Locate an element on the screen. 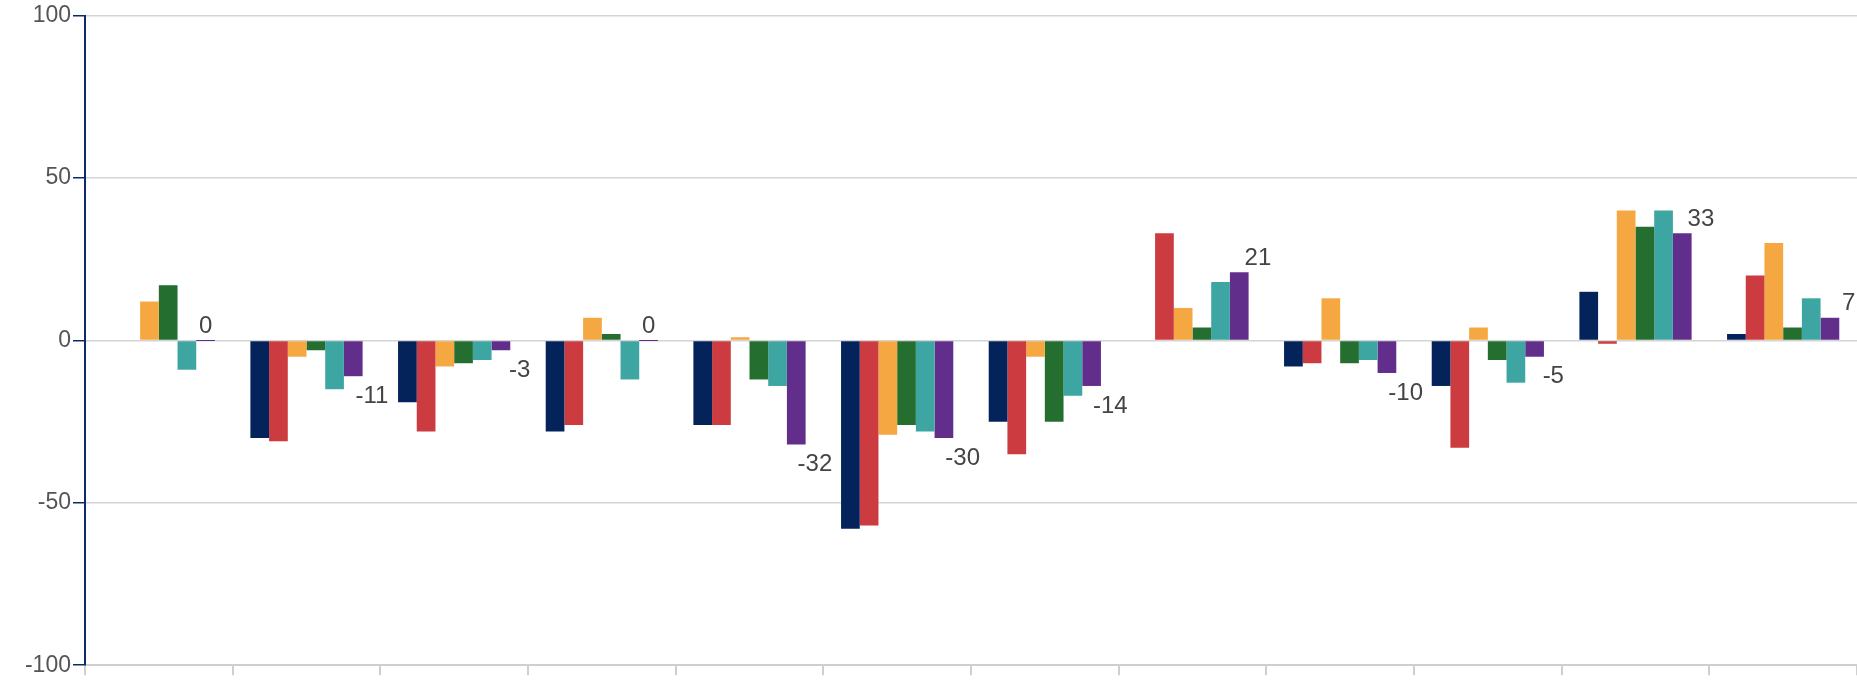 The height and width of the screenshot is (681, 1857). data-label: 21 is located at coordinates (1258, 256).